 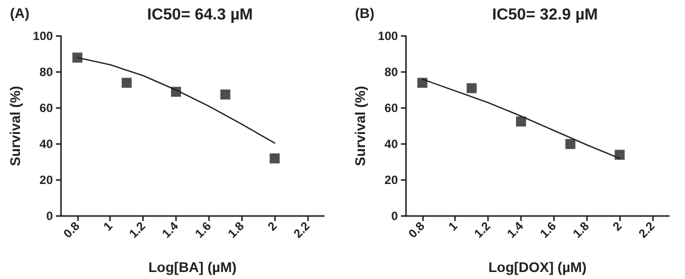 I want to click on x-axis-title: Log[BA] (µM), so click(x=192, y=267).